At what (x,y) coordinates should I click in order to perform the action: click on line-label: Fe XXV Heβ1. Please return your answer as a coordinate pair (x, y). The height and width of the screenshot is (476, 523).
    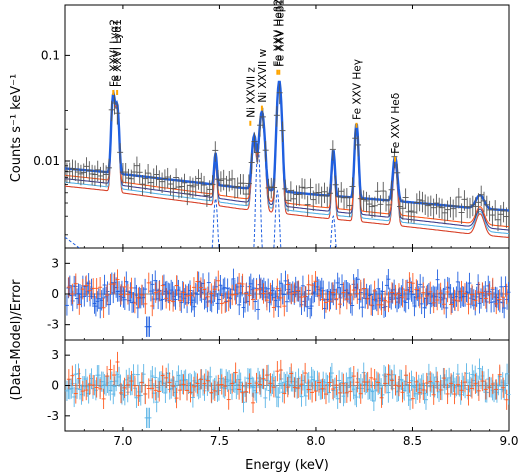
    Looking at the image, I should click on (280, 33).